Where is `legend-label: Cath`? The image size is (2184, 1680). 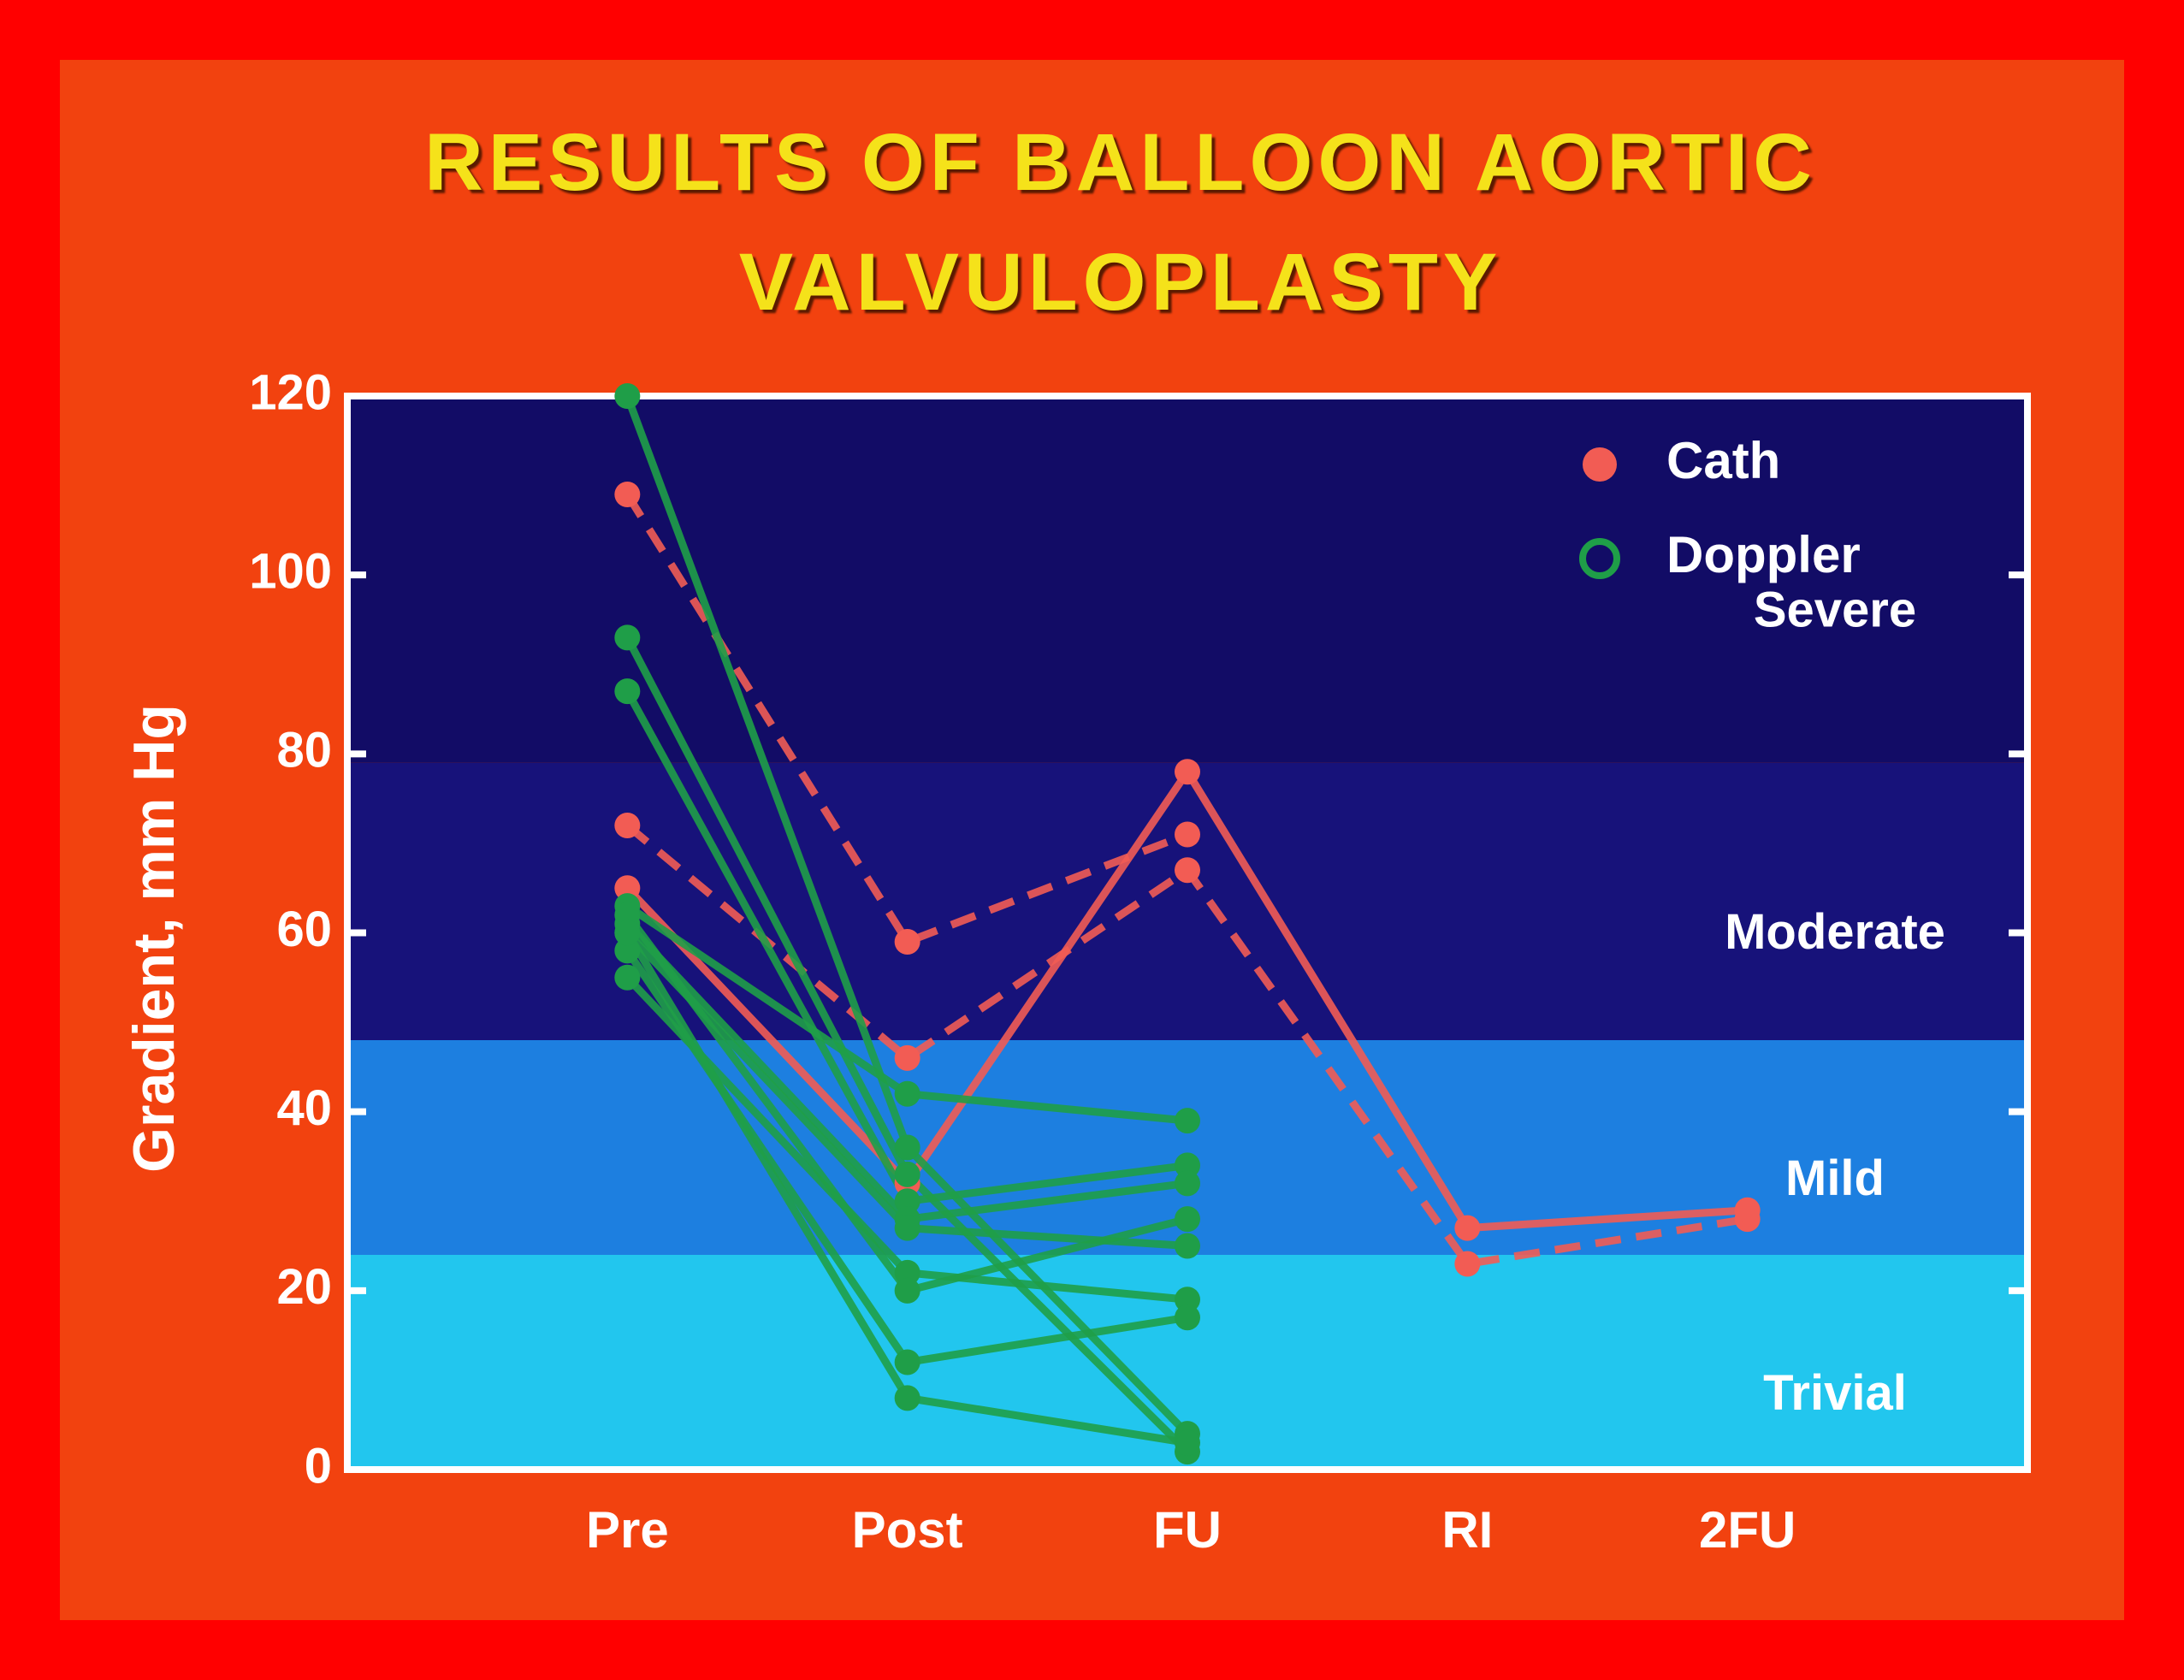
legend-label: Cath is located at coordinates (1723, 461).